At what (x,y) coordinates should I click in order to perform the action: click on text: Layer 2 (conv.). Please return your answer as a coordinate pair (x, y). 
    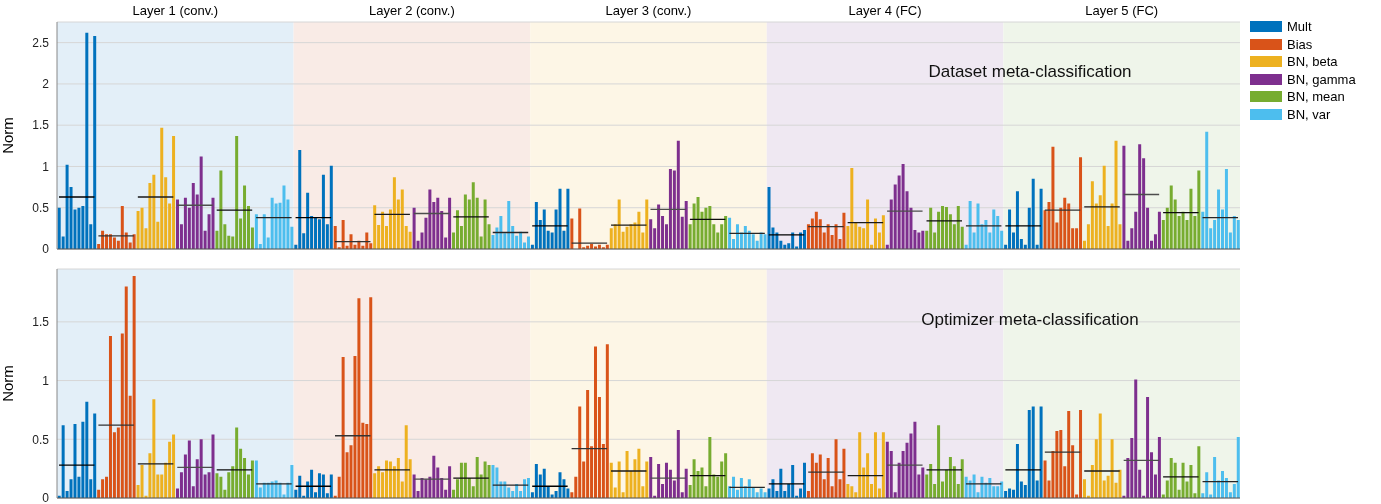
    Looking at the image, I should click on (412, 10).